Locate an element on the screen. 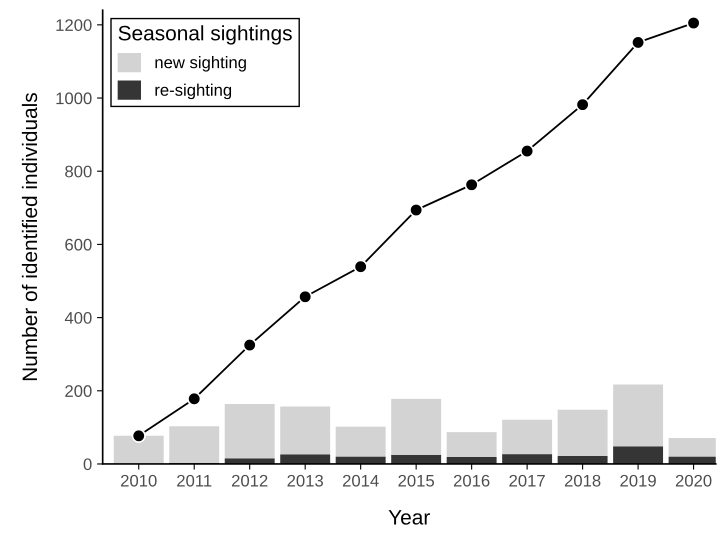  legend-label: new sighting is located at coordinates (200, 64).